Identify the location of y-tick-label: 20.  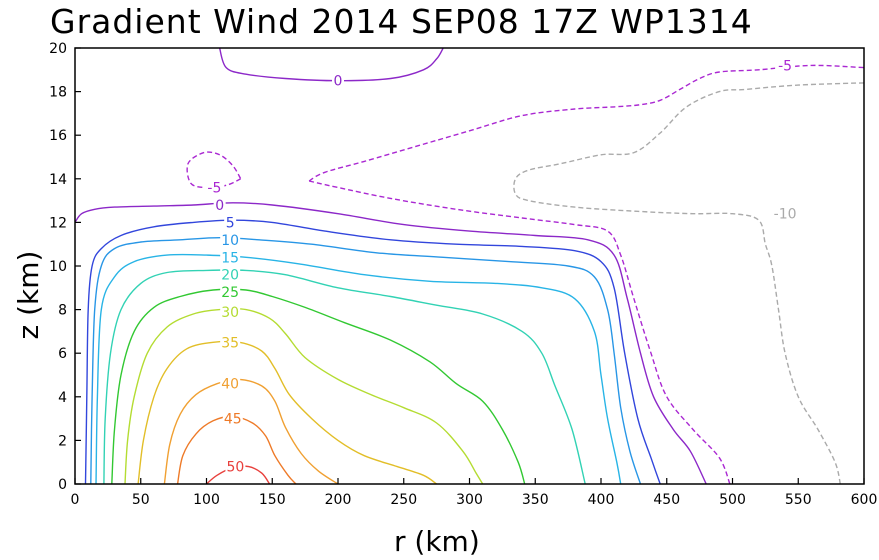
(58, 49).